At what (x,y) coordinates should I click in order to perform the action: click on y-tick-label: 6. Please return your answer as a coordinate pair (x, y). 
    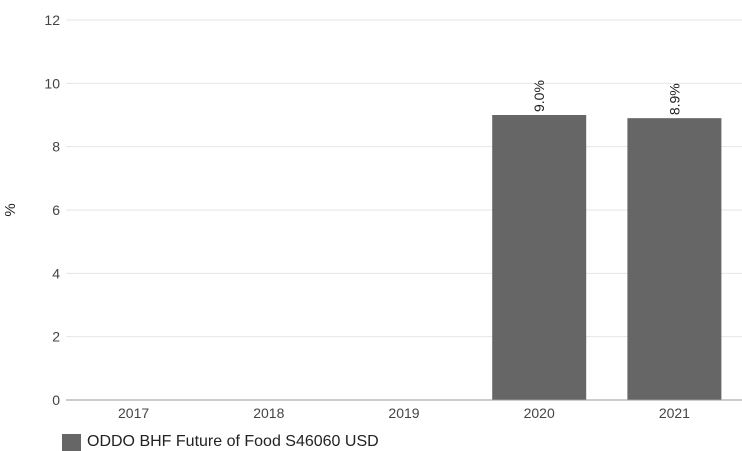
    Looking at the image, I should click on (56, 210).